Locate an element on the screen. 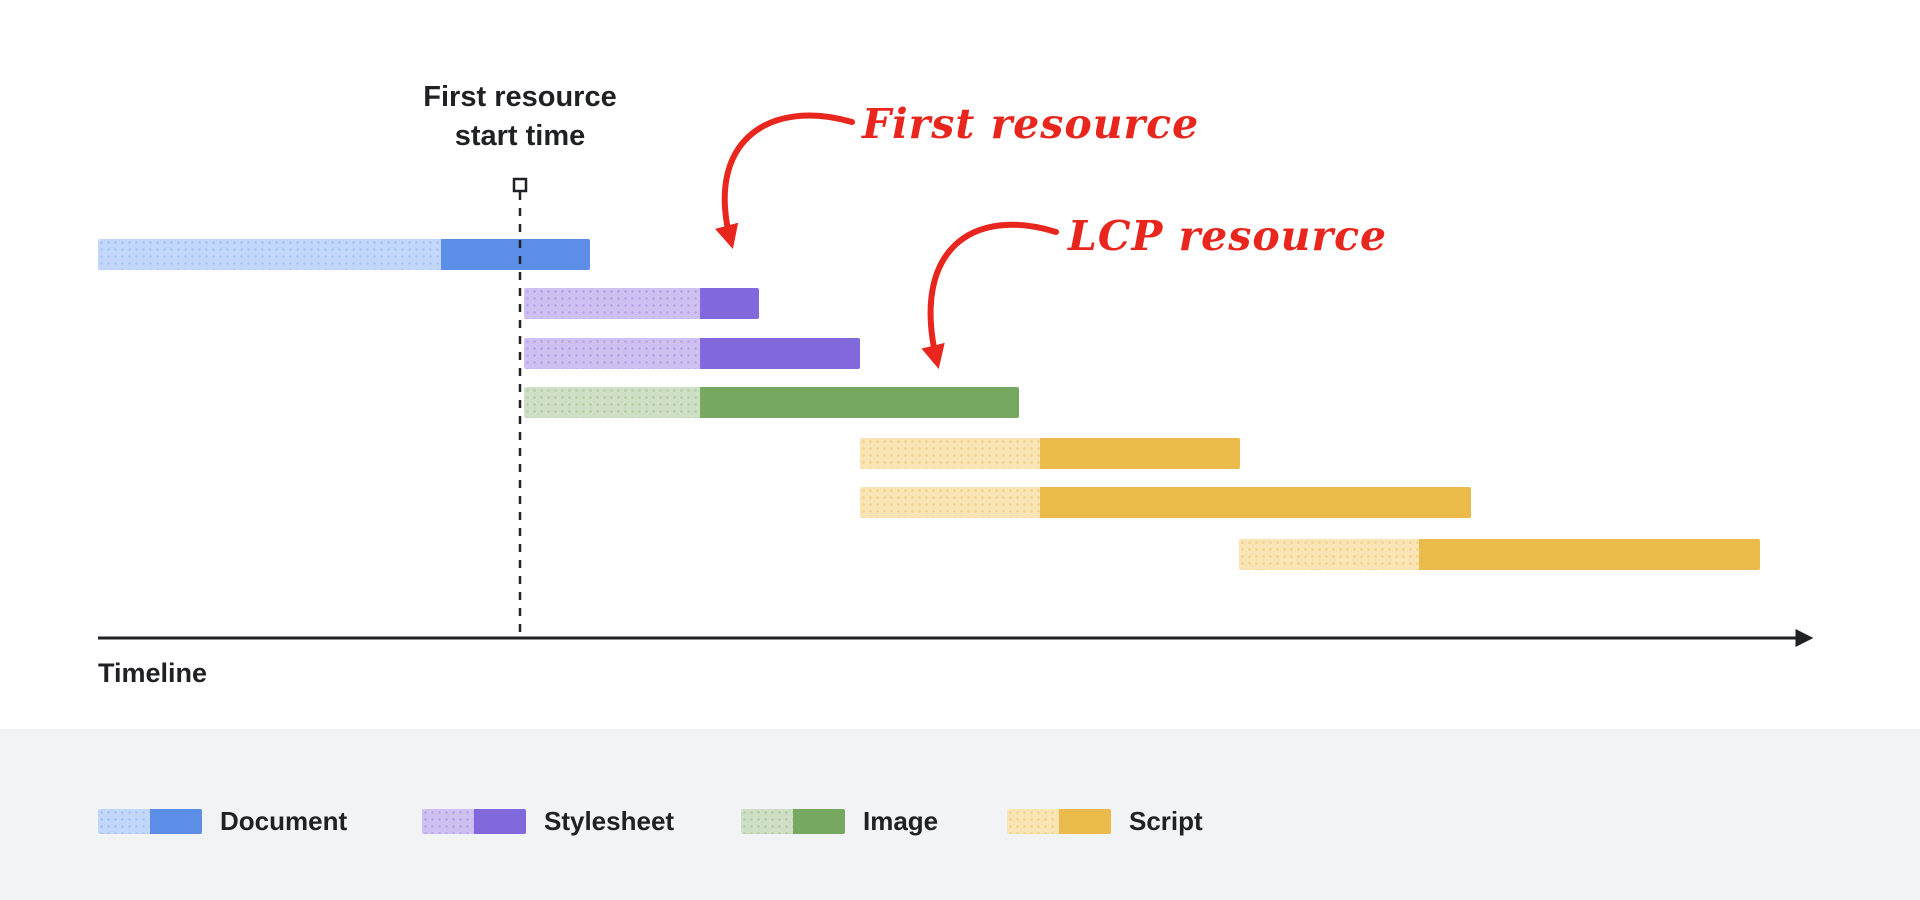  legend-swatch-stylesheet is located at coordinates (474, 821).